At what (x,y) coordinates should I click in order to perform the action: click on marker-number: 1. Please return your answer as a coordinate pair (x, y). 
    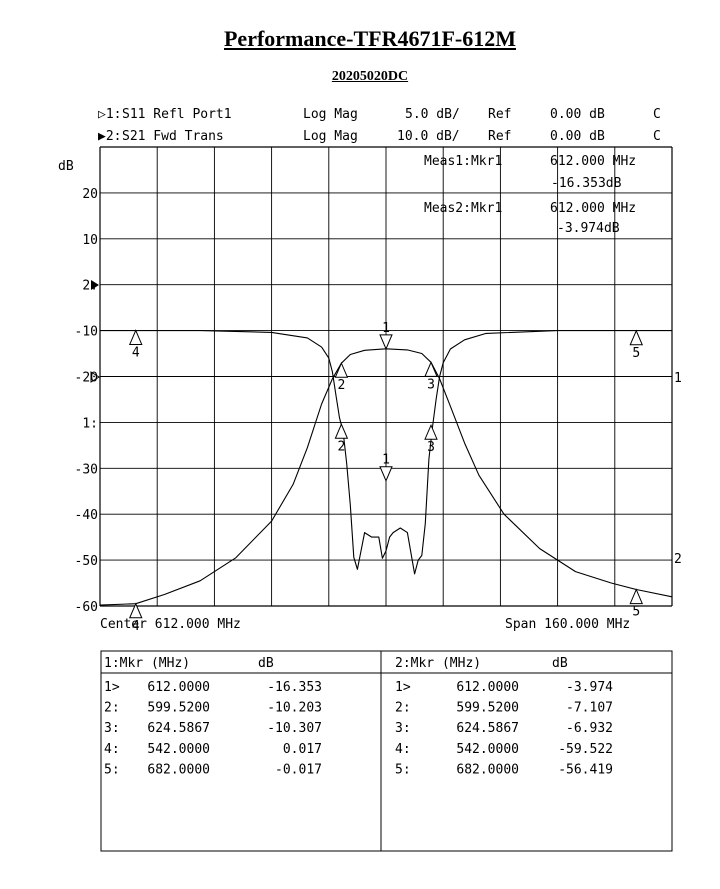
    Looking at the image, I should click on (386, 460).